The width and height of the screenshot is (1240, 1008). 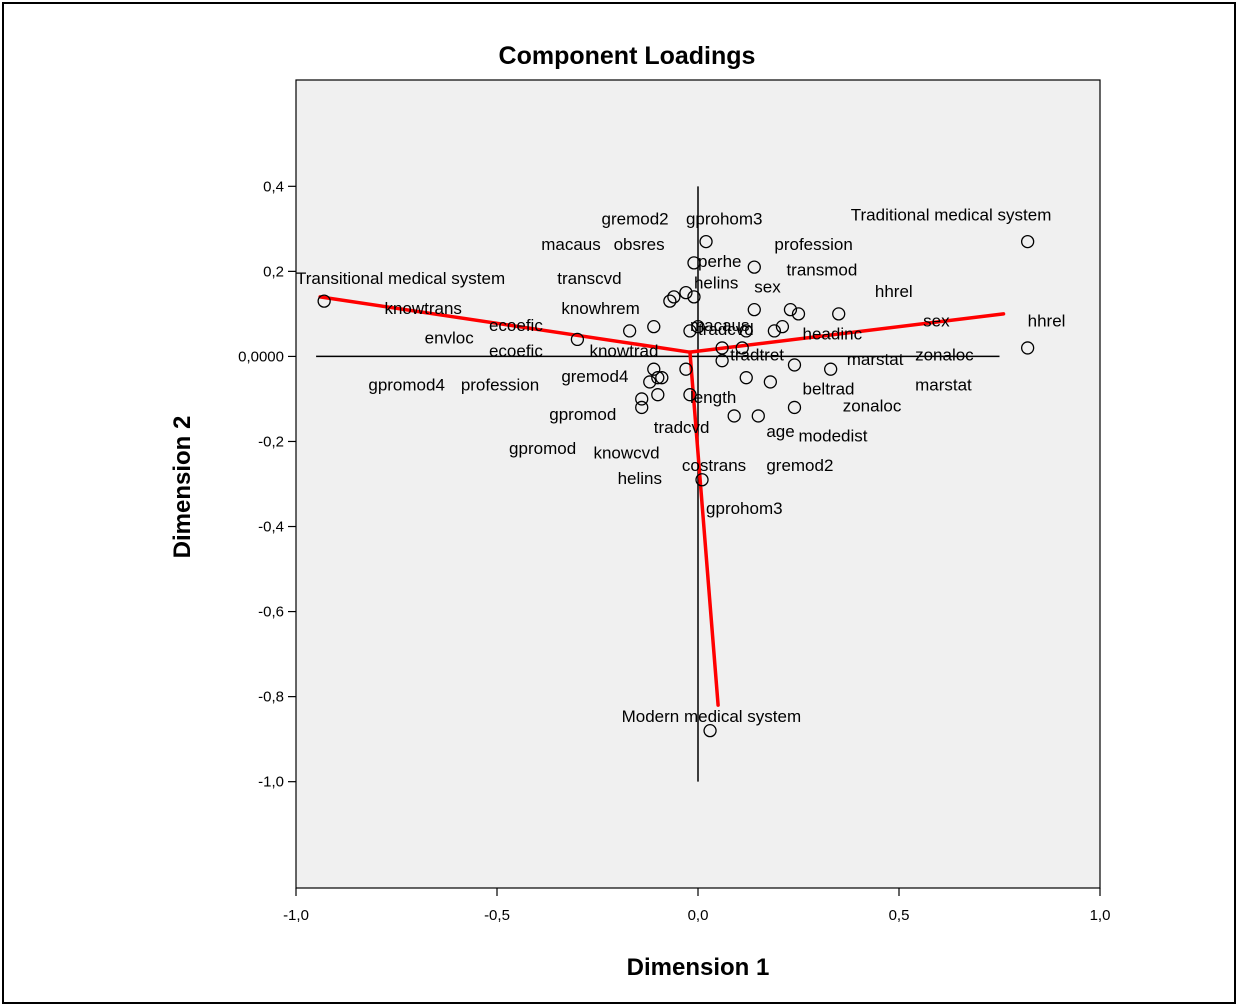 I want to click on chart-title: Component Loadings, so click(x=627, y=56).